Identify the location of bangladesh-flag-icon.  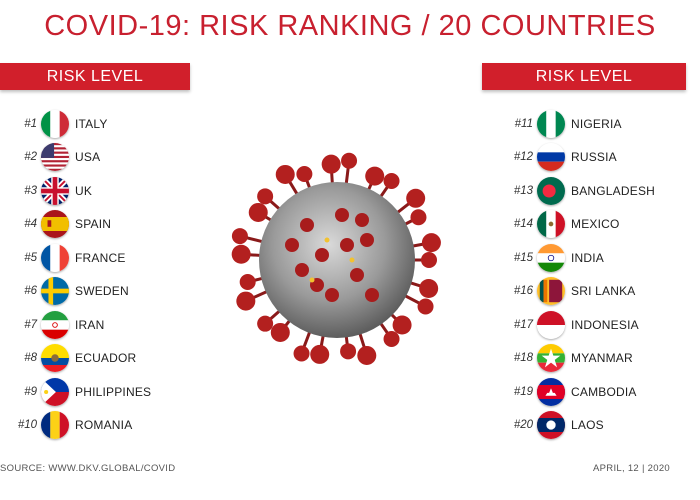
(551, 190).